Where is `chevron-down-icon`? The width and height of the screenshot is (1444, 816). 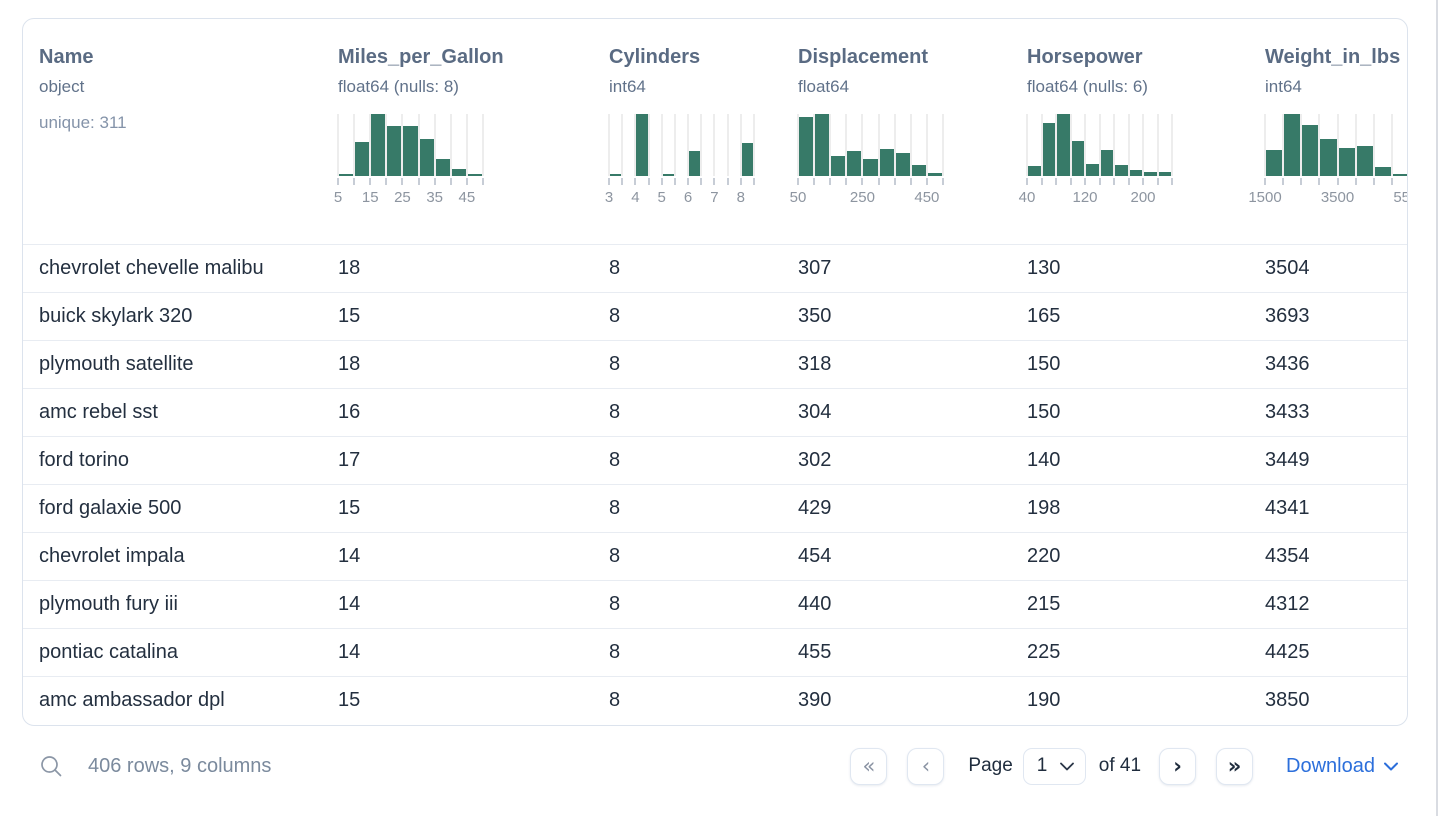 chevron-down-icon is located at coordinates (1391, 766).